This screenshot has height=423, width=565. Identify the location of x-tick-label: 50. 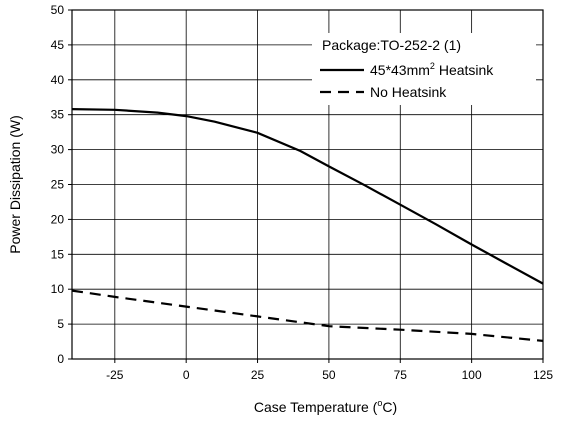
(329, 375).